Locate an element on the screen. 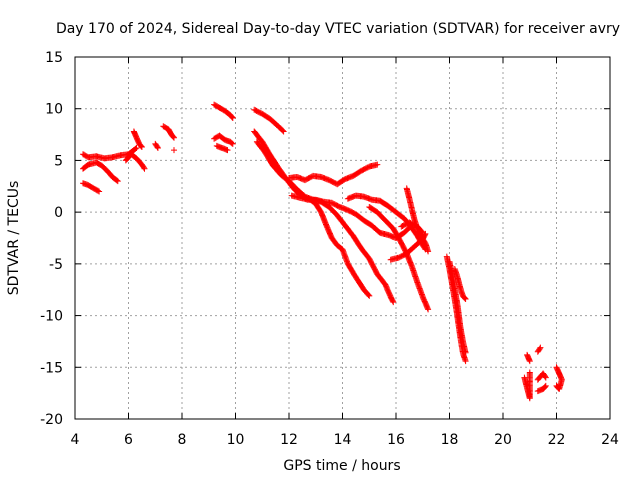  x-tick-label: 10 is located at coordinates (236, 440).